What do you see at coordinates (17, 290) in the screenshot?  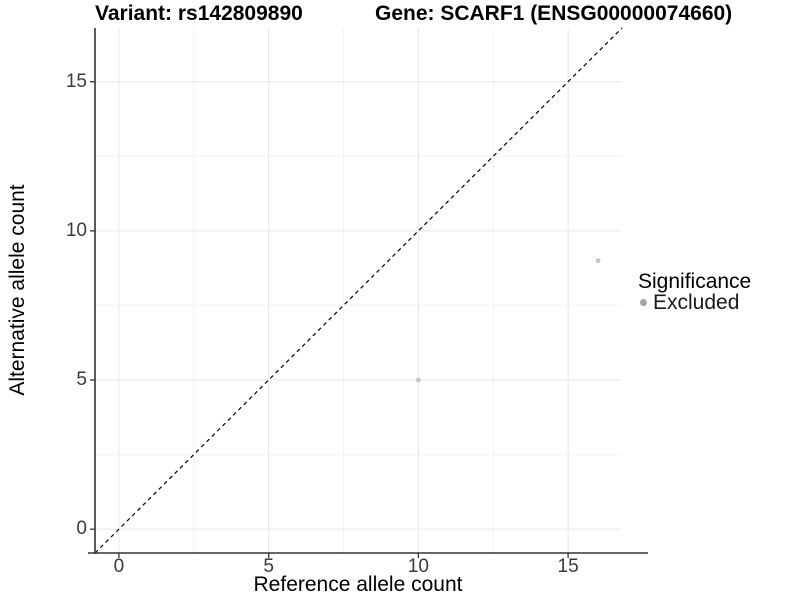 I see `y-axis-title: Alternative allele count` at bounding box center [17, 290].